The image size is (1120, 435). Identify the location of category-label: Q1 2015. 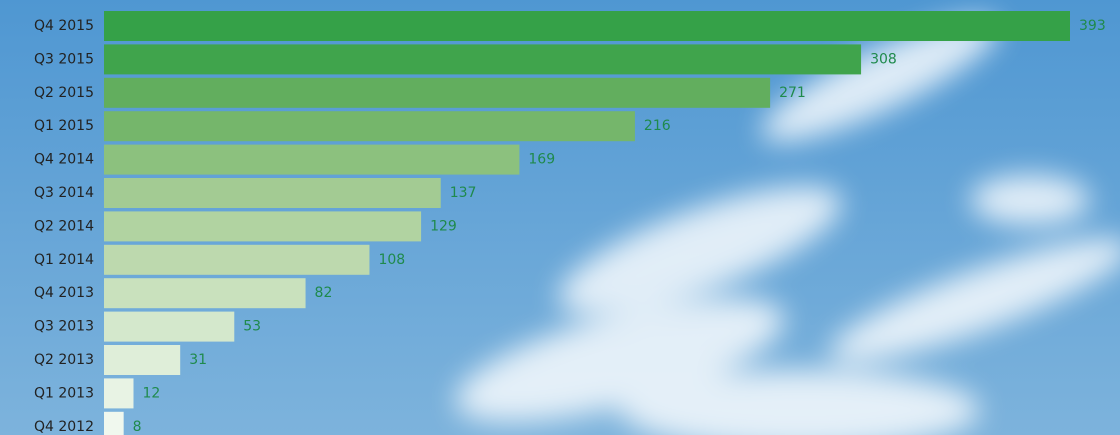
(64, 126).